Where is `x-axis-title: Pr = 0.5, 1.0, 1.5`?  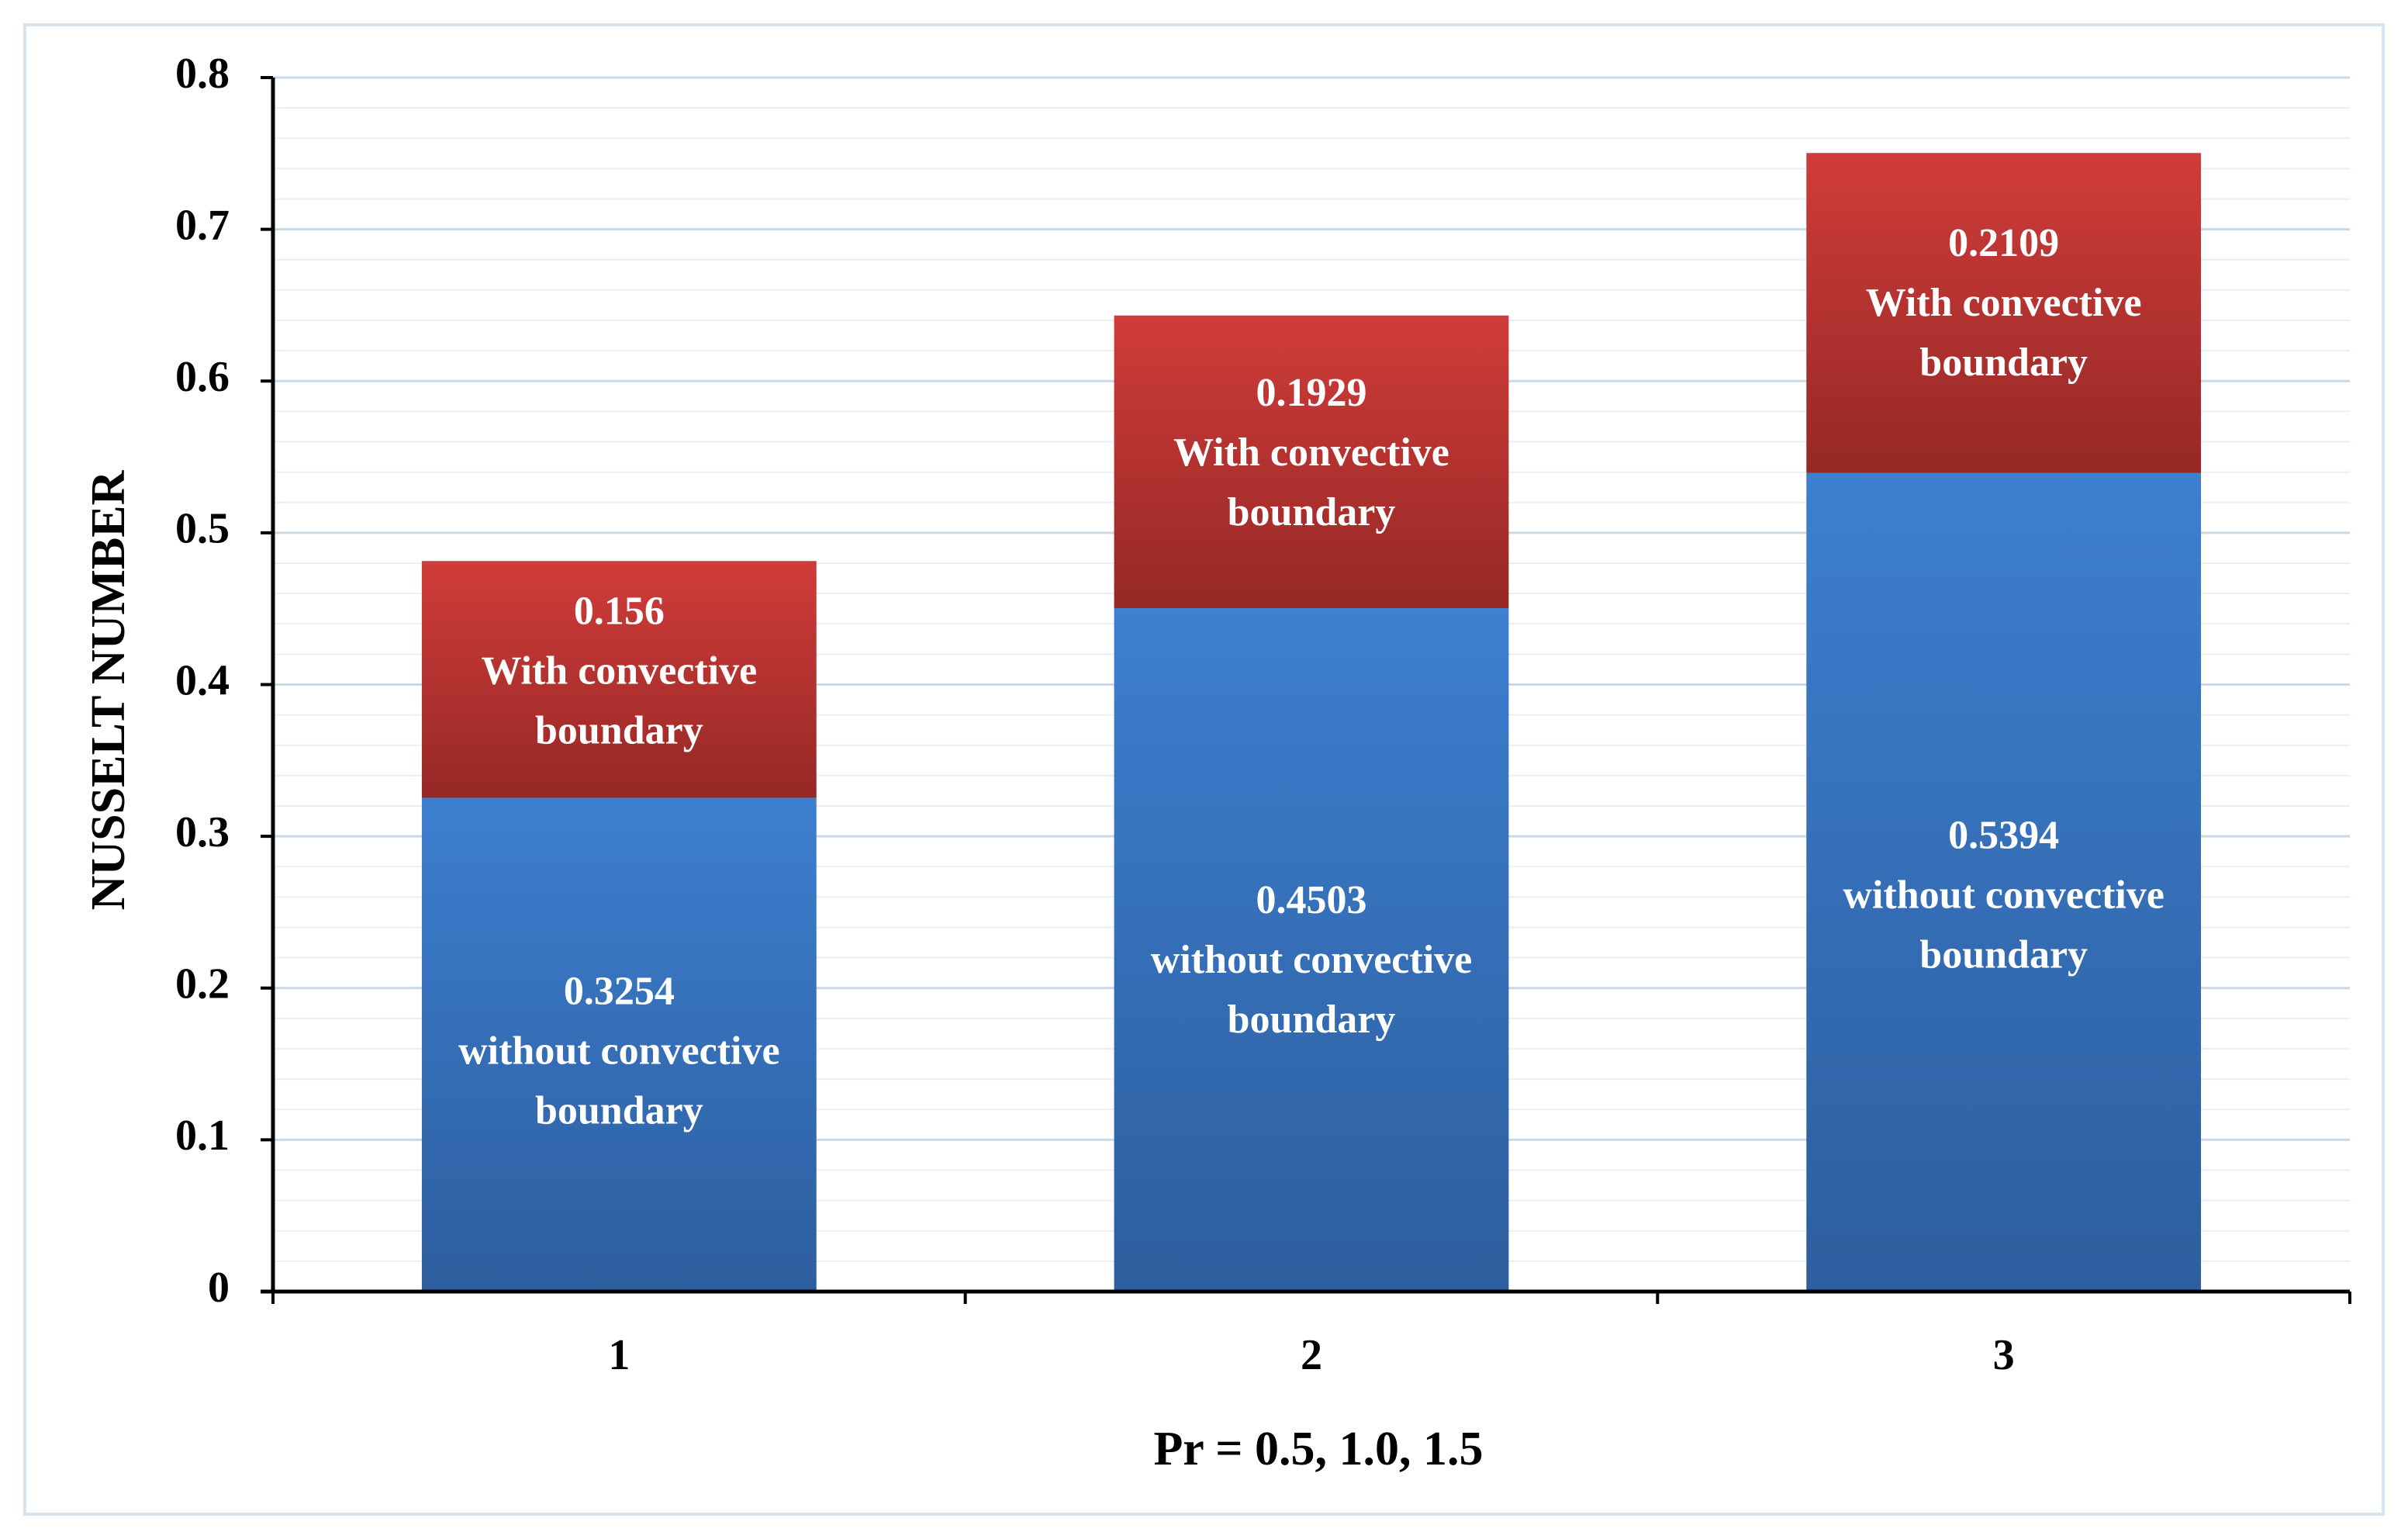
x-axis-title: Pr = 0.5, 1.0, 1.5 is located at coordinates (1318, 1449).